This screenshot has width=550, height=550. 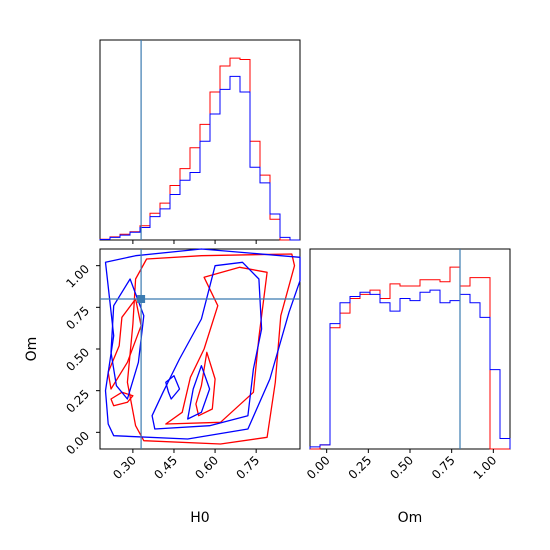 I want to click on h0-histogram-panel, so click(x=200, y=141).